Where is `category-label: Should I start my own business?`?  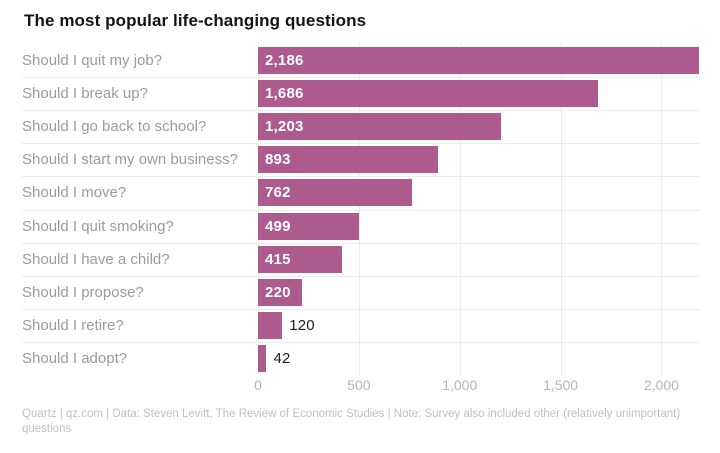
category-label: Should I start my own business? is located at coordinates (130, 160).